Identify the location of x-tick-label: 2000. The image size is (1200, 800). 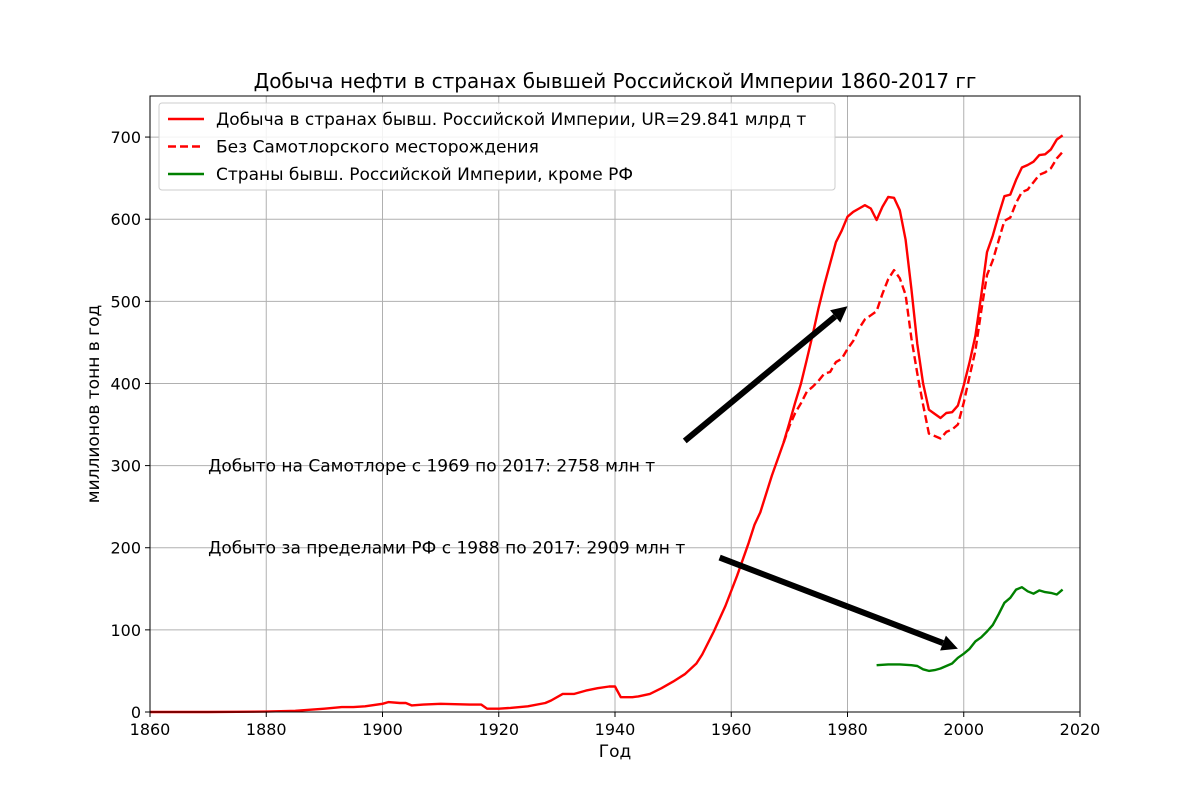
(963, 729).